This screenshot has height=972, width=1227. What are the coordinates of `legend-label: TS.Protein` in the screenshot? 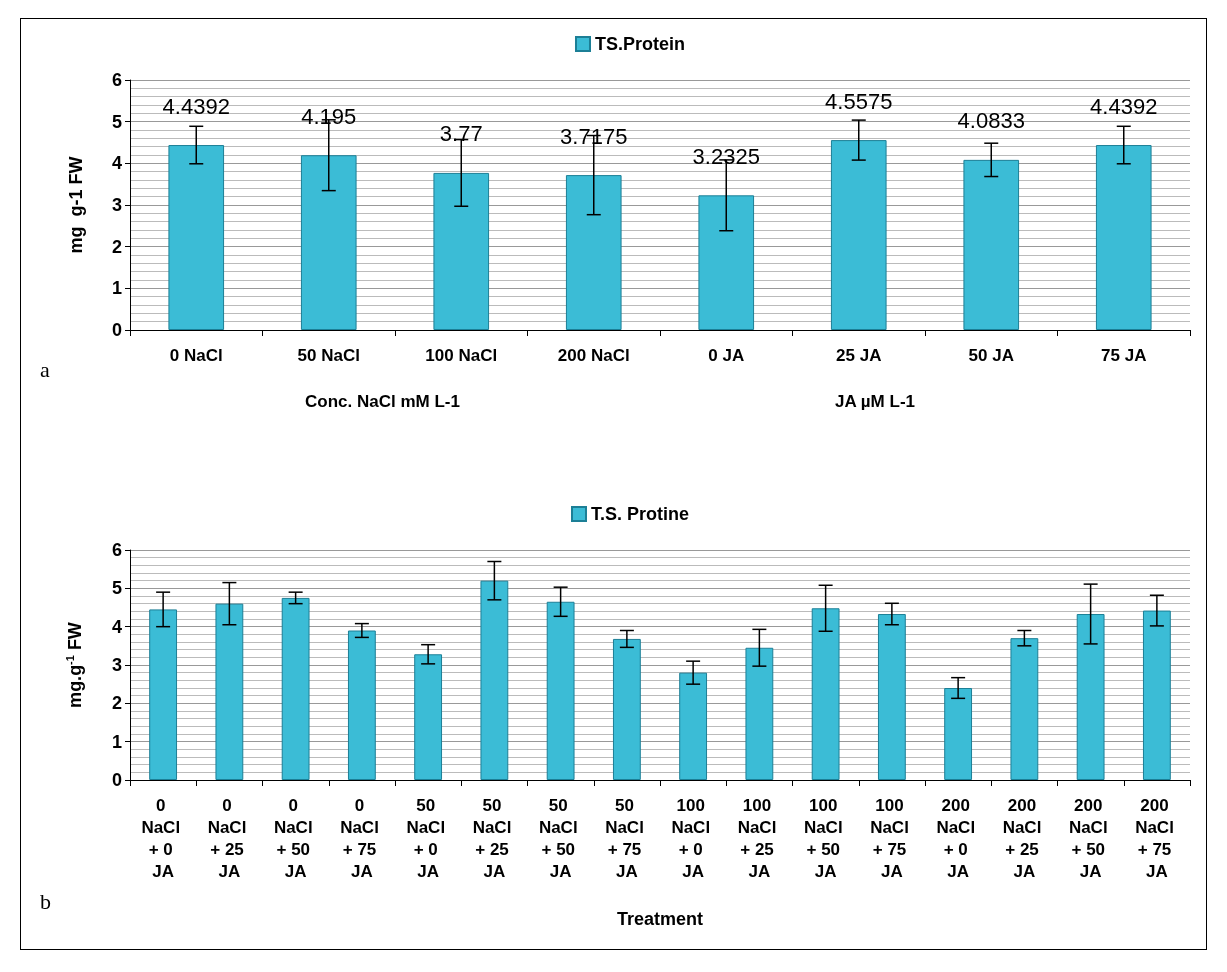 It's located at (640, 44).